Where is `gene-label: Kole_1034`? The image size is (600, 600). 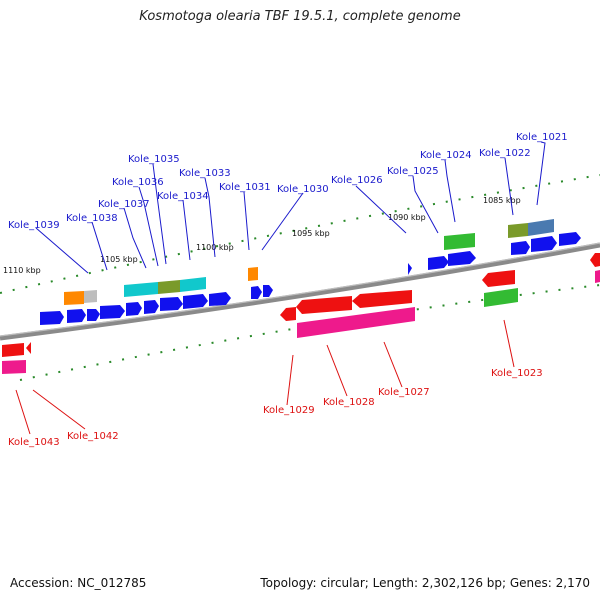
gene-label: Kole_1034 is located at coordinates (183, 196).